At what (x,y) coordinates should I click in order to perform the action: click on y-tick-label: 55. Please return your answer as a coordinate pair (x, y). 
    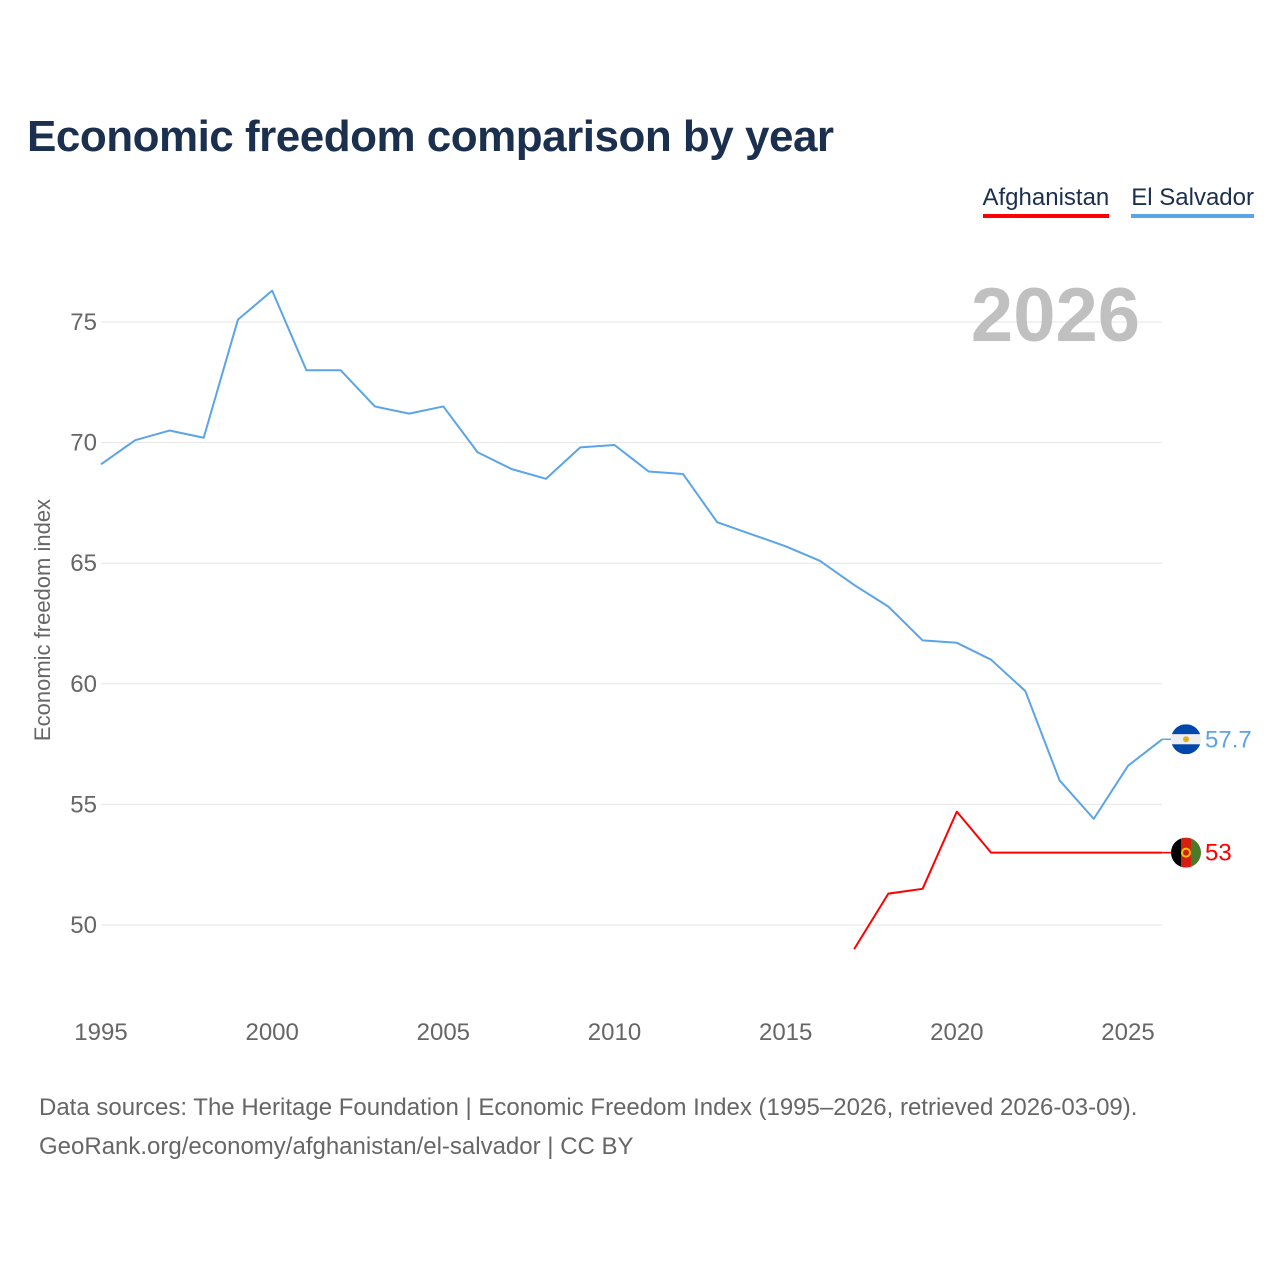
    Looking at the image, I should click on (83, 804).